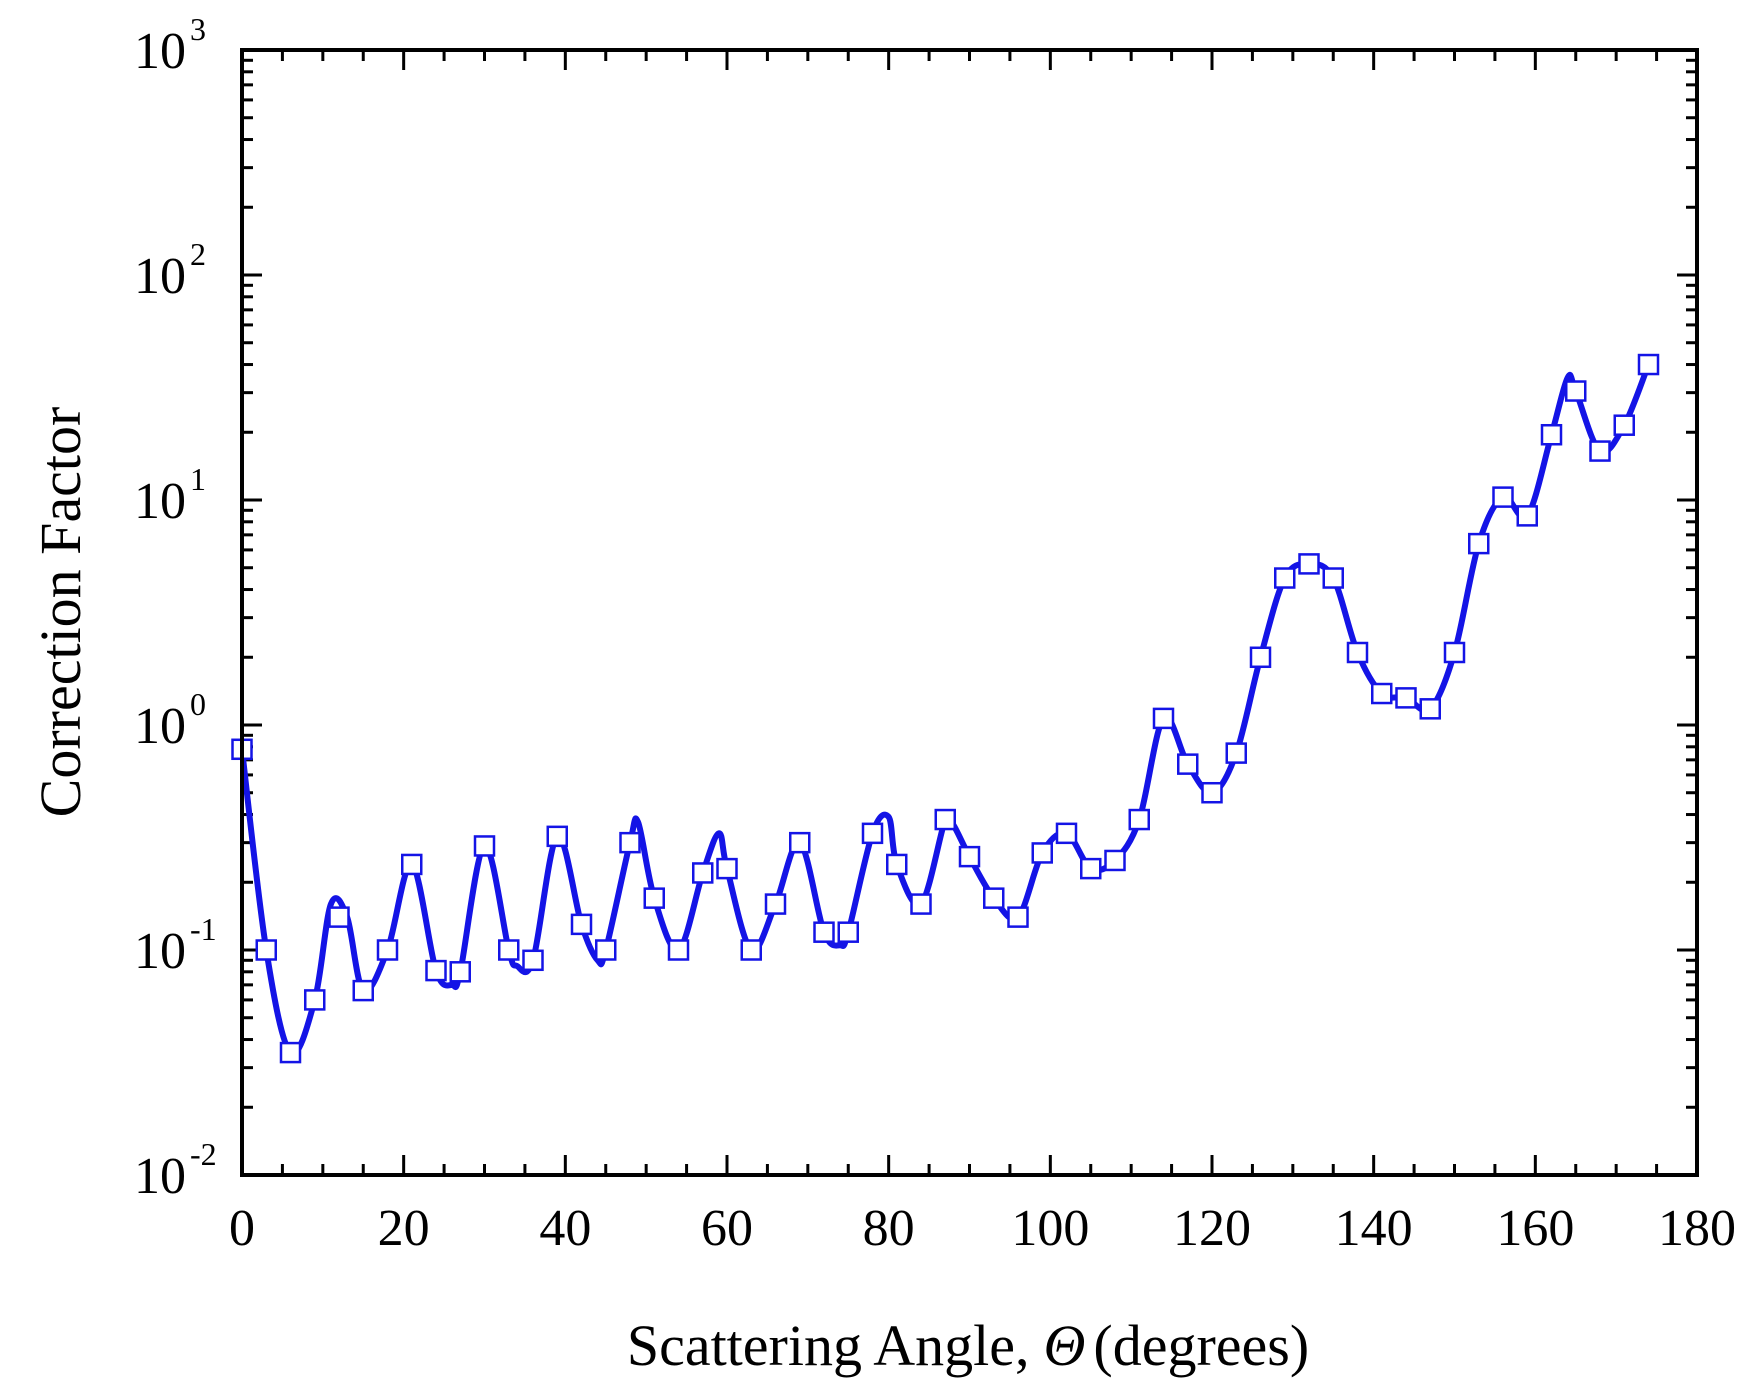 Image resolution: width=1759 pixels, height=1387 pixels. What do you see at coordinates (242, 1228) in the screenshot?
I see `x-tick-label: 0` at bounding box center [242, 1228].